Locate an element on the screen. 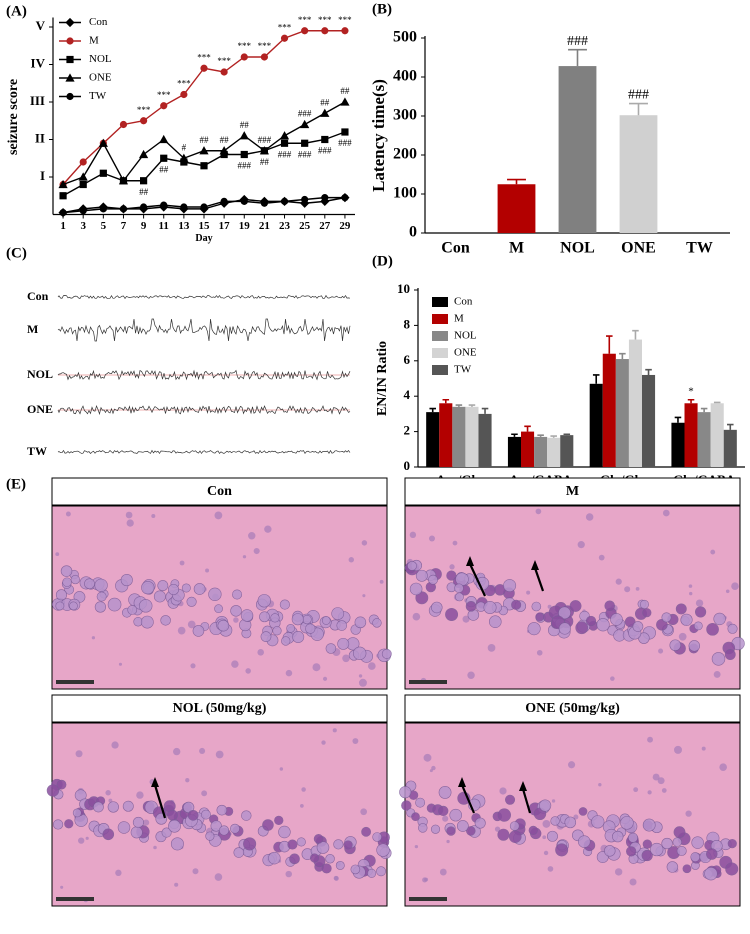 The image size is (750, 934). x-tick-label: 29 is located at coordinates (345, 226).